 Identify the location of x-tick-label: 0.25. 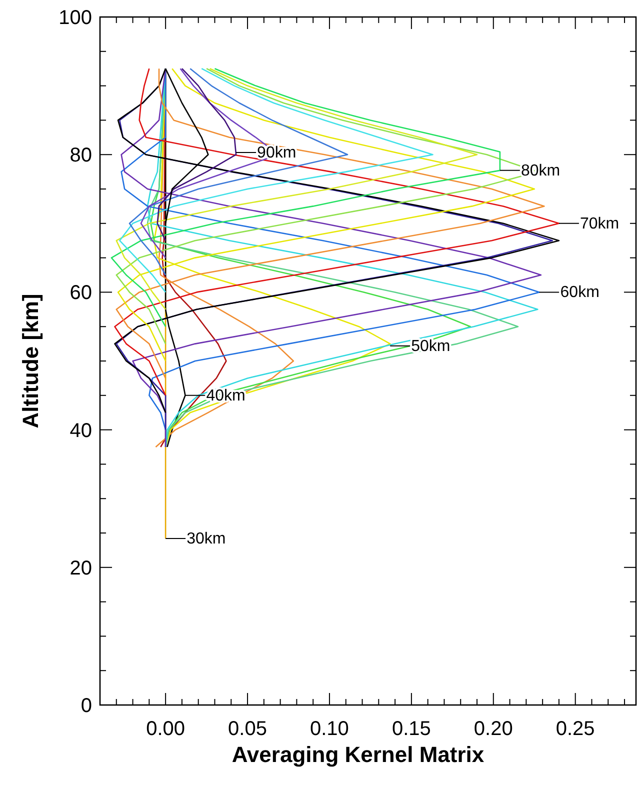
(575, 729).